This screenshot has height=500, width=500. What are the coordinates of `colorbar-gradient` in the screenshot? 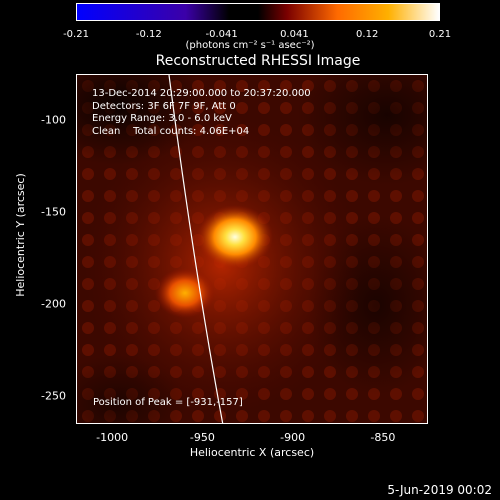 It's located at (258, 12).